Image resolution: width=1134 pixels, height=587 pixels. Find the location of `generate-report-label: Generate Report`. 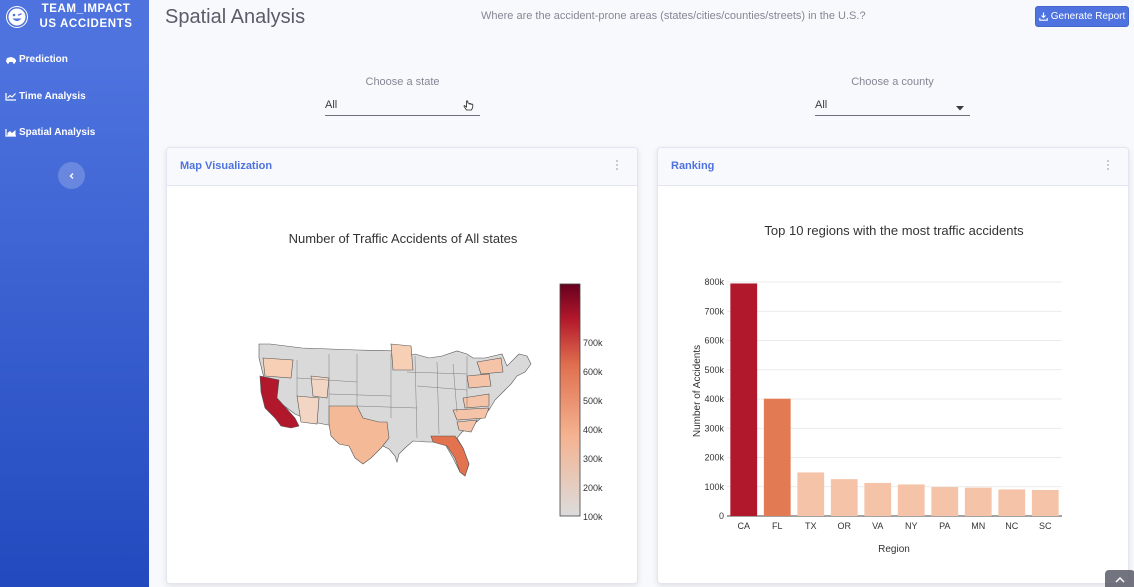

generate-report-label: Generate Report is located at coordinates (1088, 16).